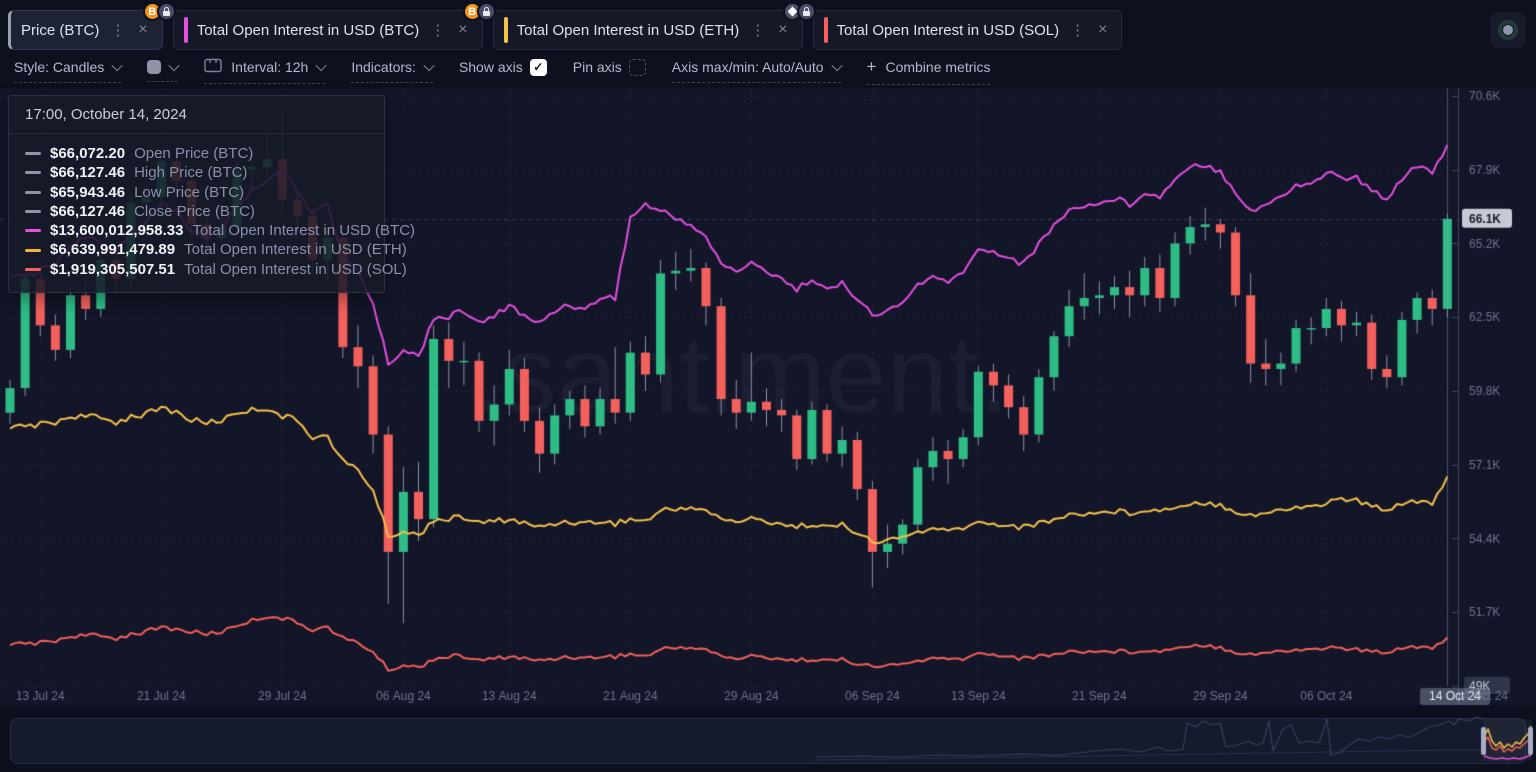 The height and width of the screenshot is (772, 1536). I want to click on style-label: Style: Candles, so click(59, 67).